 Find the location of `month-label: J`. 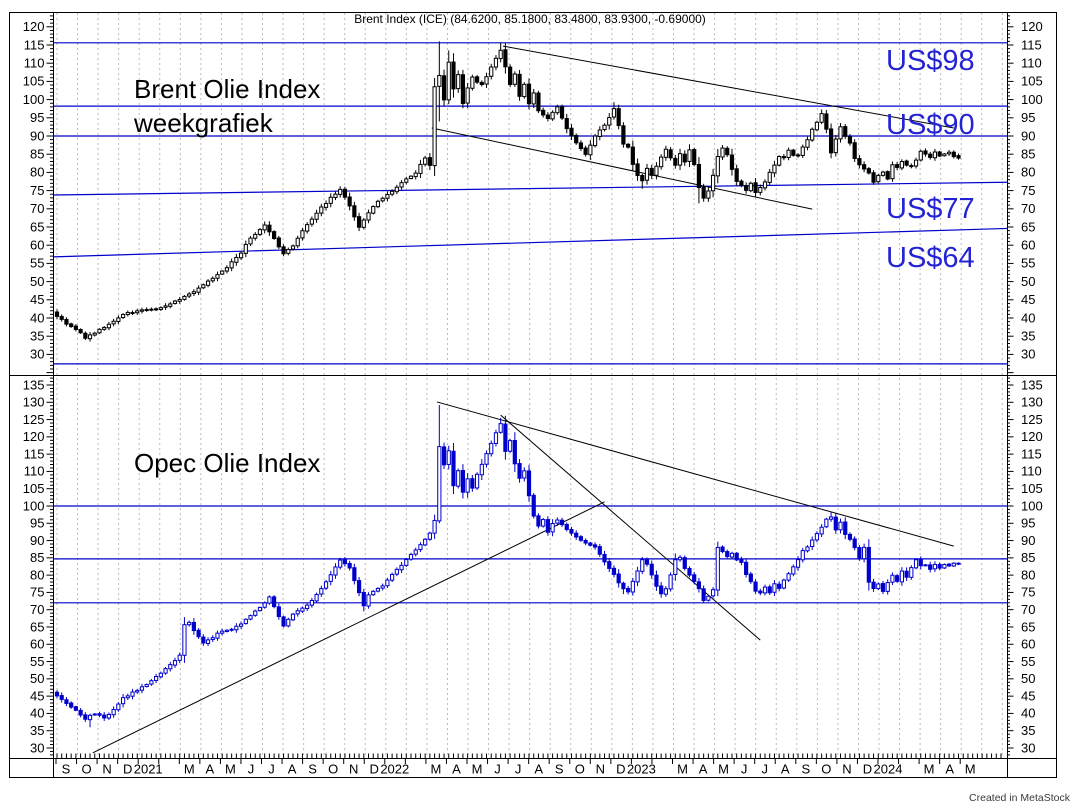

month-label: J is located at coordinates (251, 769).